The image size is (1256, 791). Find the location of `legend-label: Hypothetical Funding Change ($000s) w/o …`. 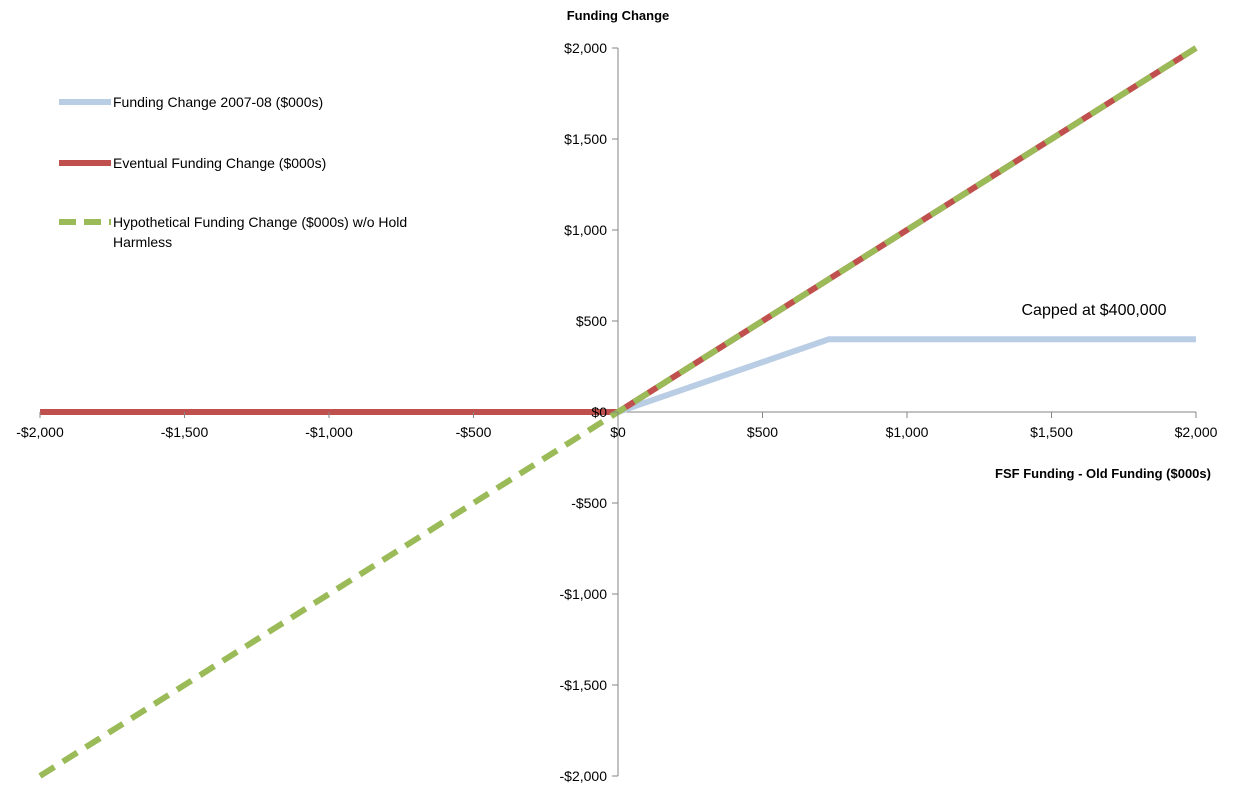

legend-label: Hypothetical Funding Change ($000s) w/o … is located at coordinates (260, 232).